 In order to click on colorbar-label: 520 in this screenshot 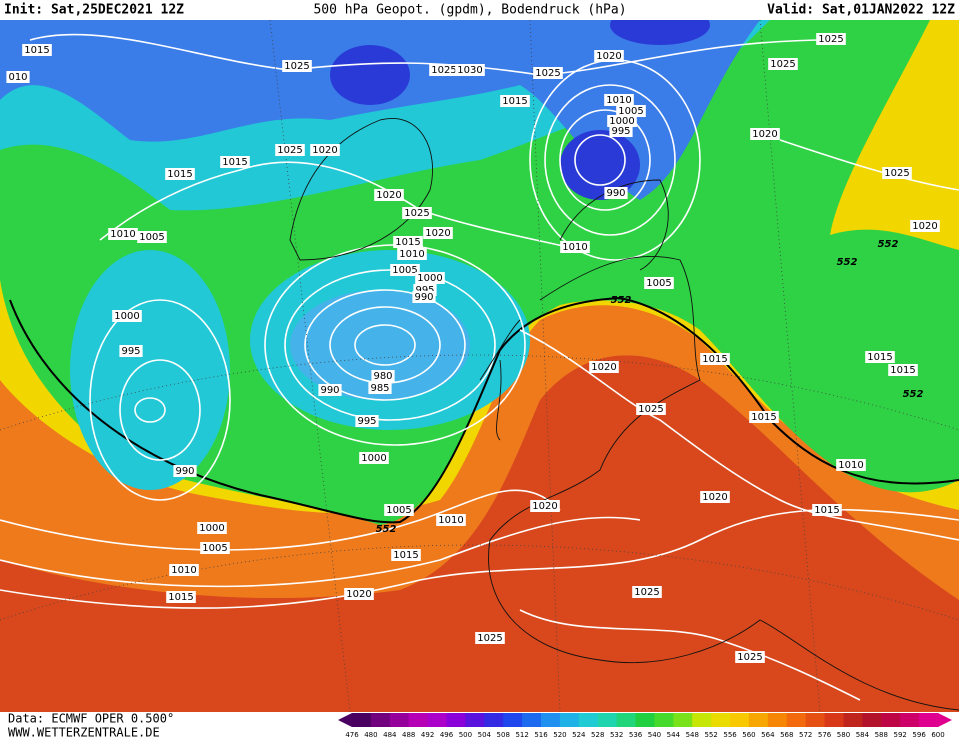, I will do `click(559, 735)`.